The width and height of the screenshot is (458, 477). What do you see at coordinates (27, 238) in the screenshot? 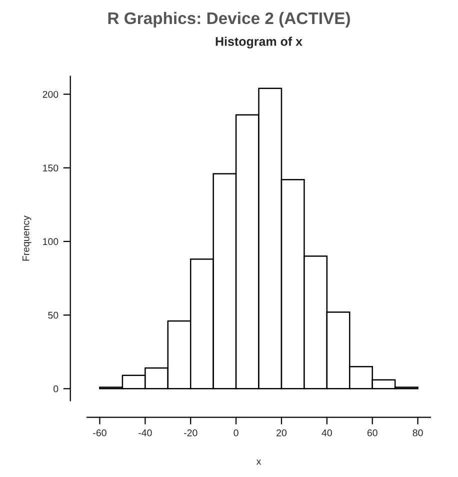
I see `y-axis-title: Frequency` at bounding box center [27, 238].